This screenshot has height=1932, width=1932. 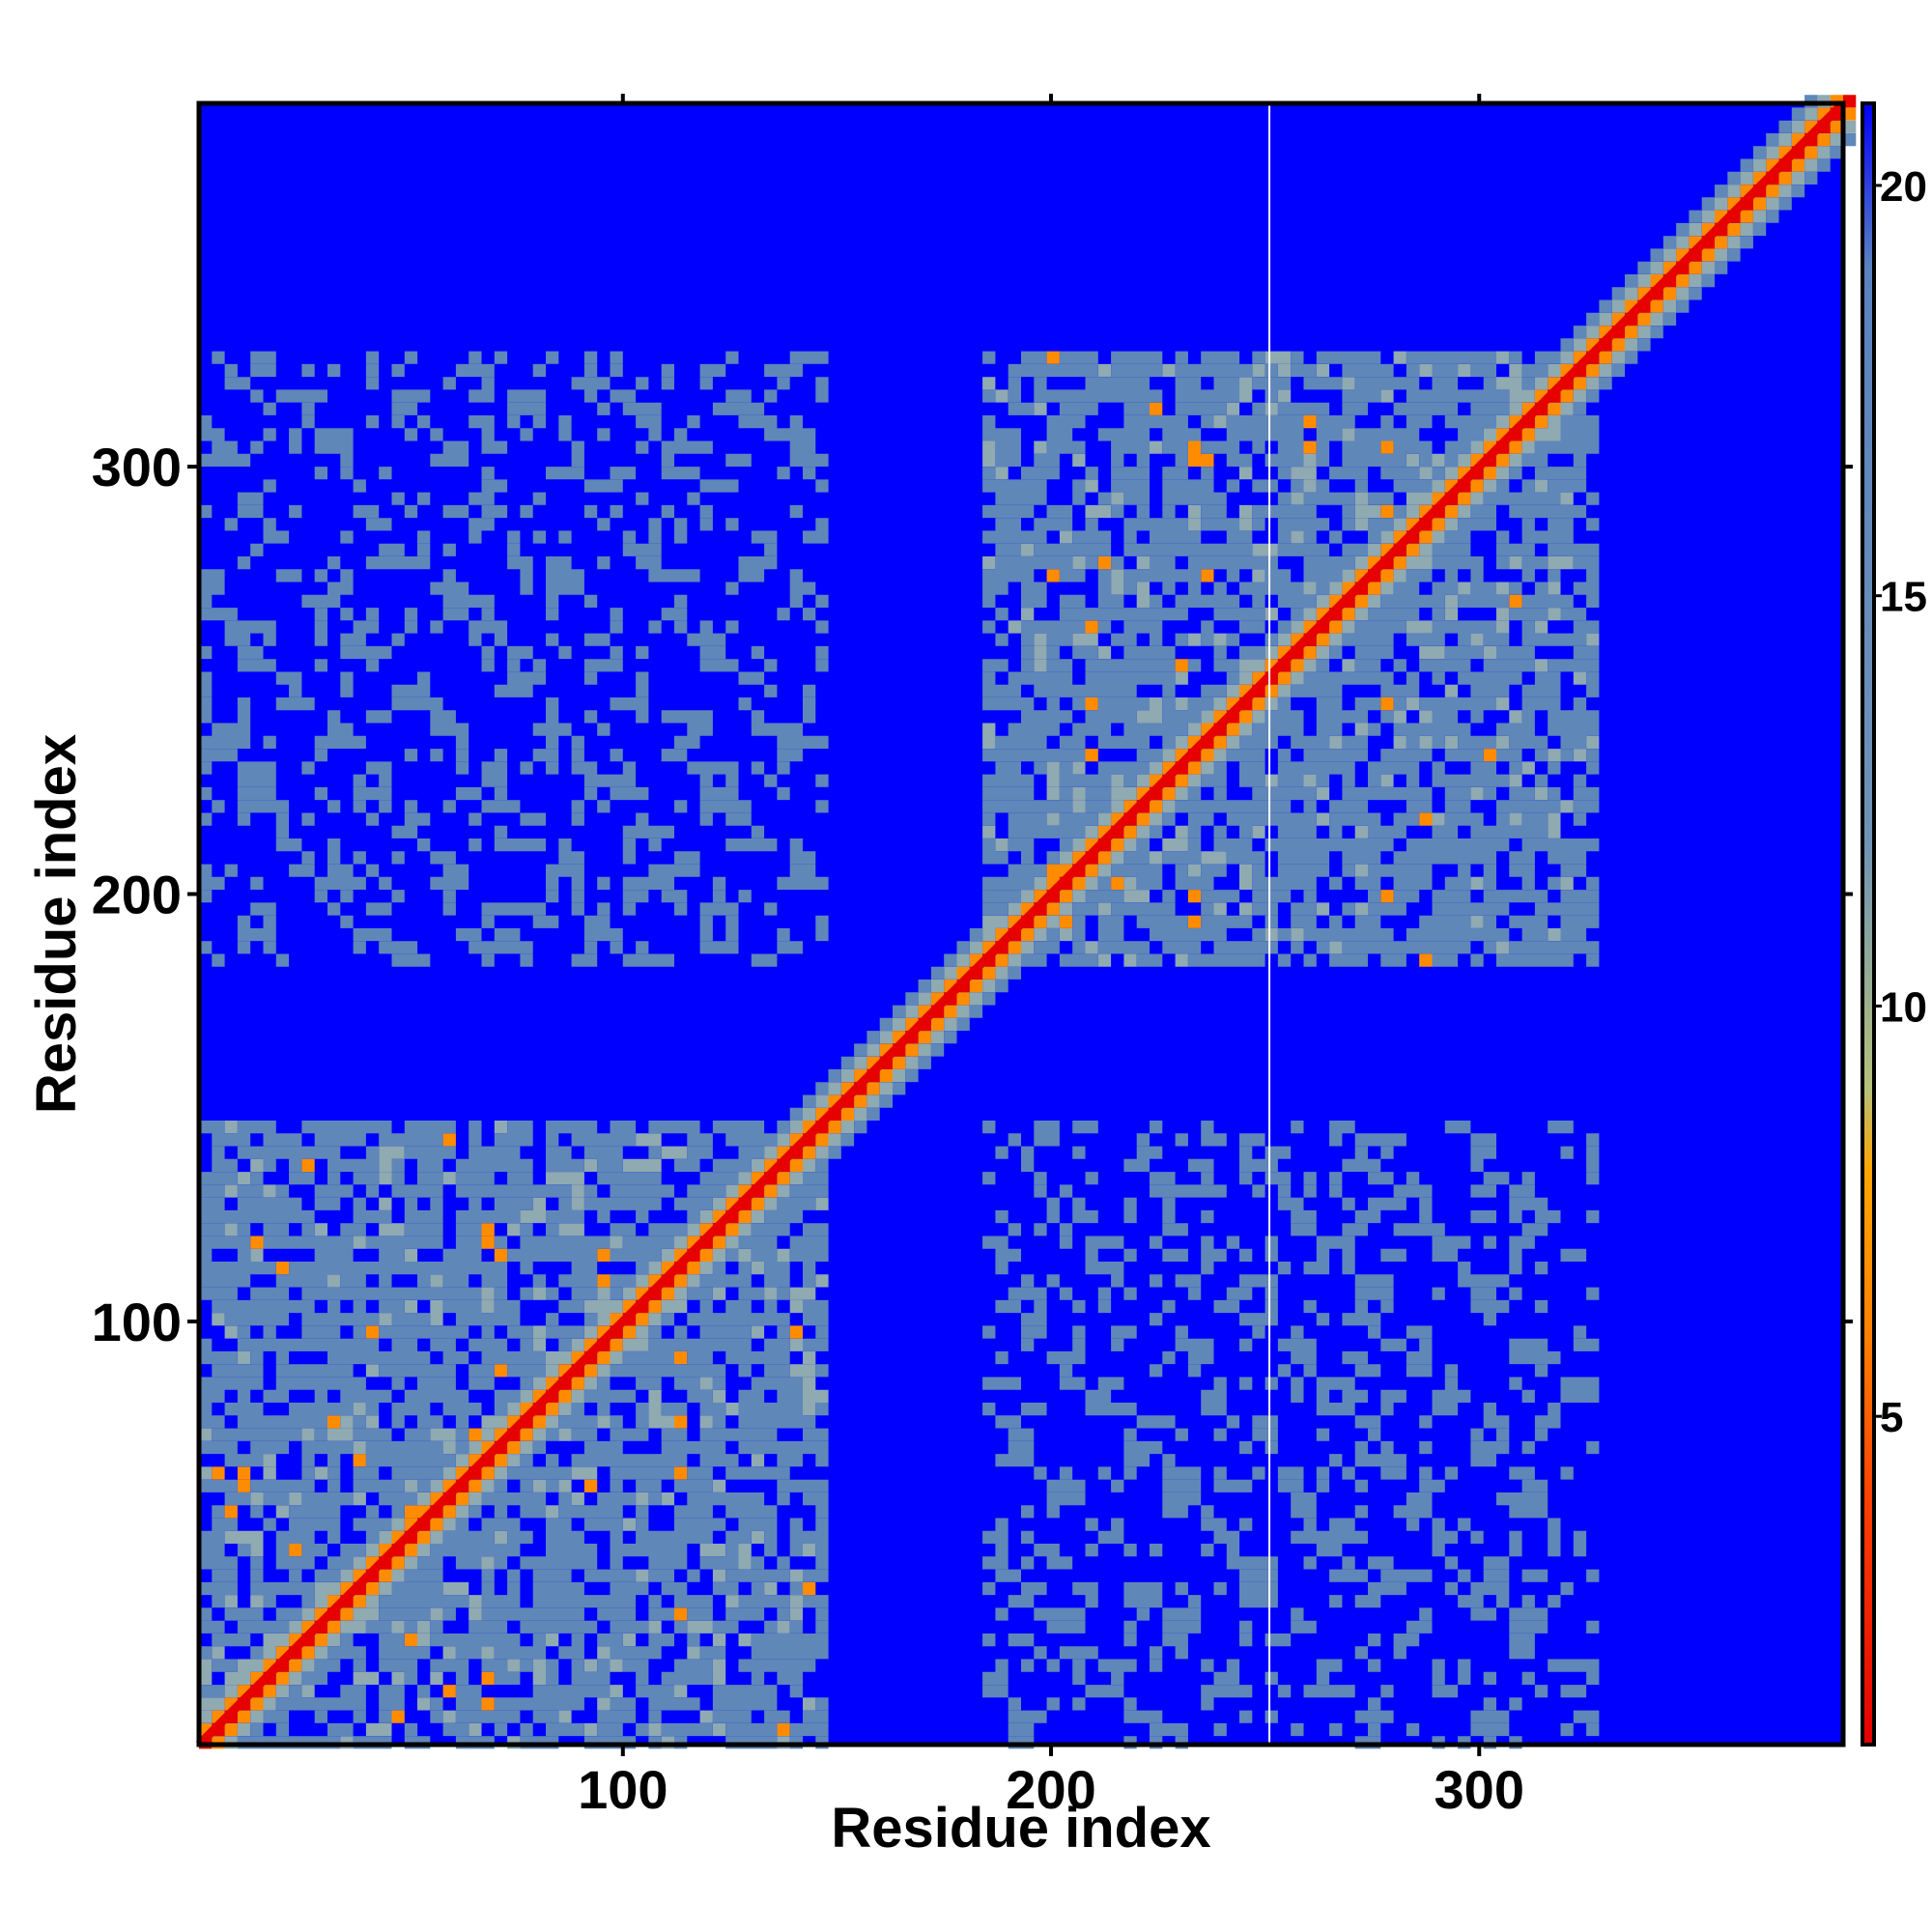 I want to click on colorbar-tick-label: 10, so click(x=1903, y=1007).